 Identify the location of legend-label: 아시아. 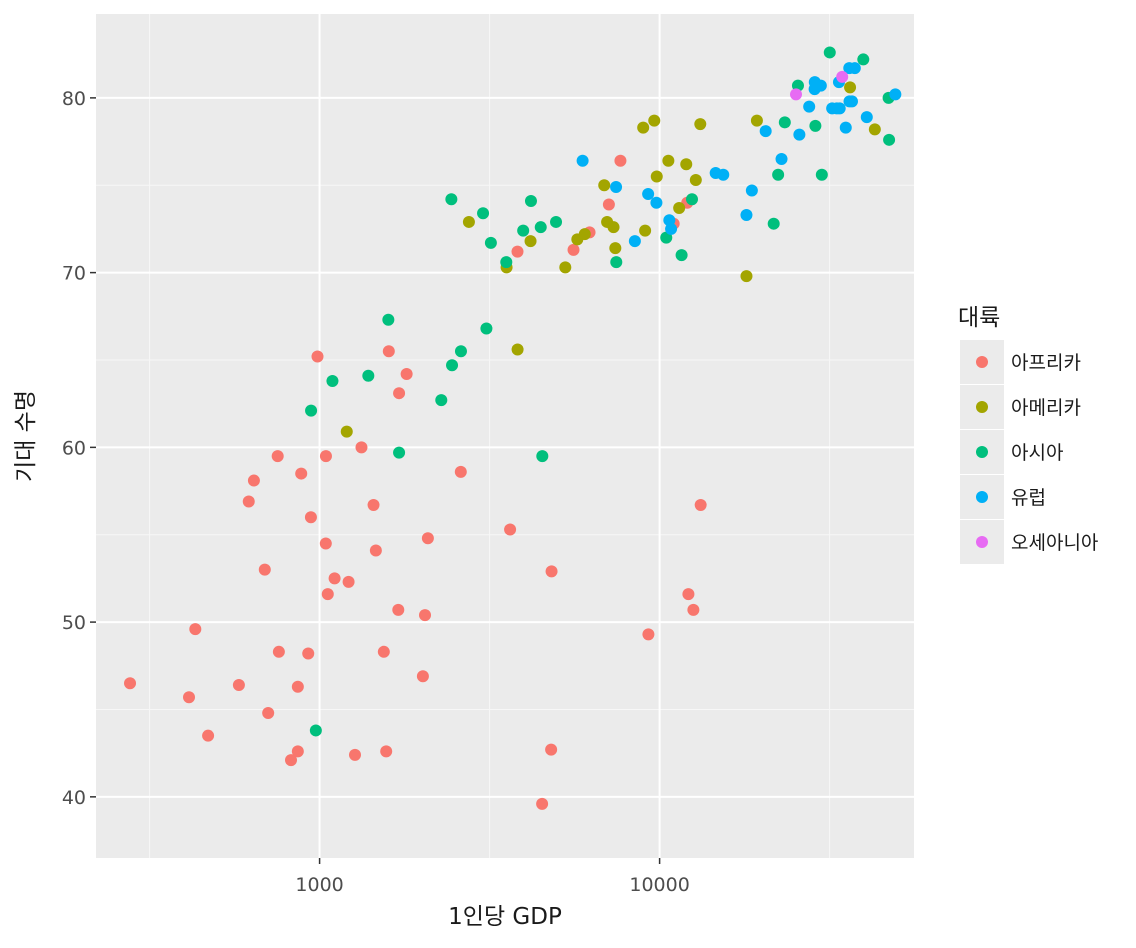
(1037, 453).